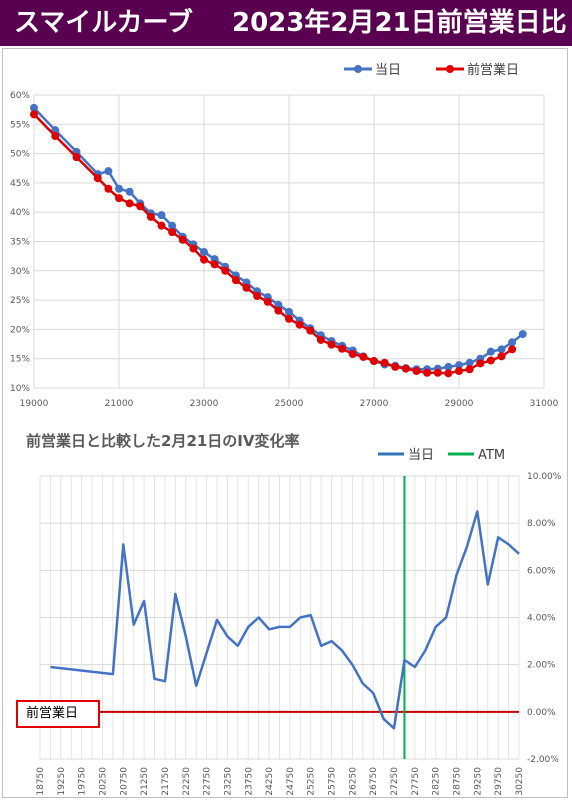  I want to click on banner-title-left: スマイルカーブ, so click(103, 23).